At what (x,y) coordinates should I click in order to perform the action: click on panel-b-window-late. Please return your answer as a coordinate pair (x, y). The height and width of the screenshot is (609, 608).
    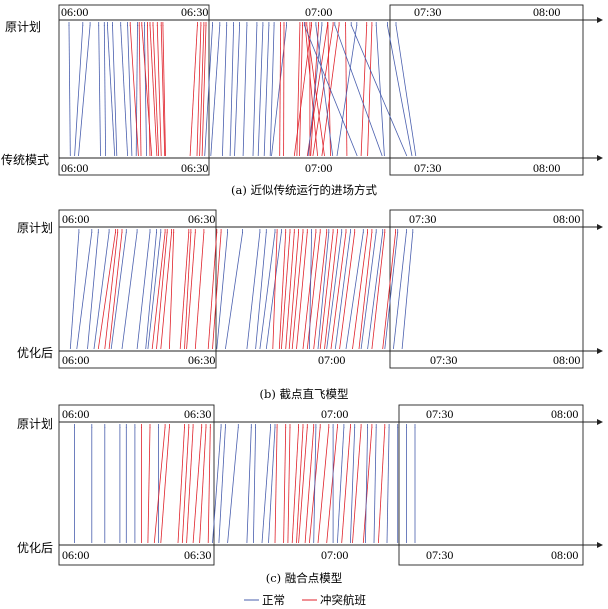
    Looking at the image, I should click on (486, 289).